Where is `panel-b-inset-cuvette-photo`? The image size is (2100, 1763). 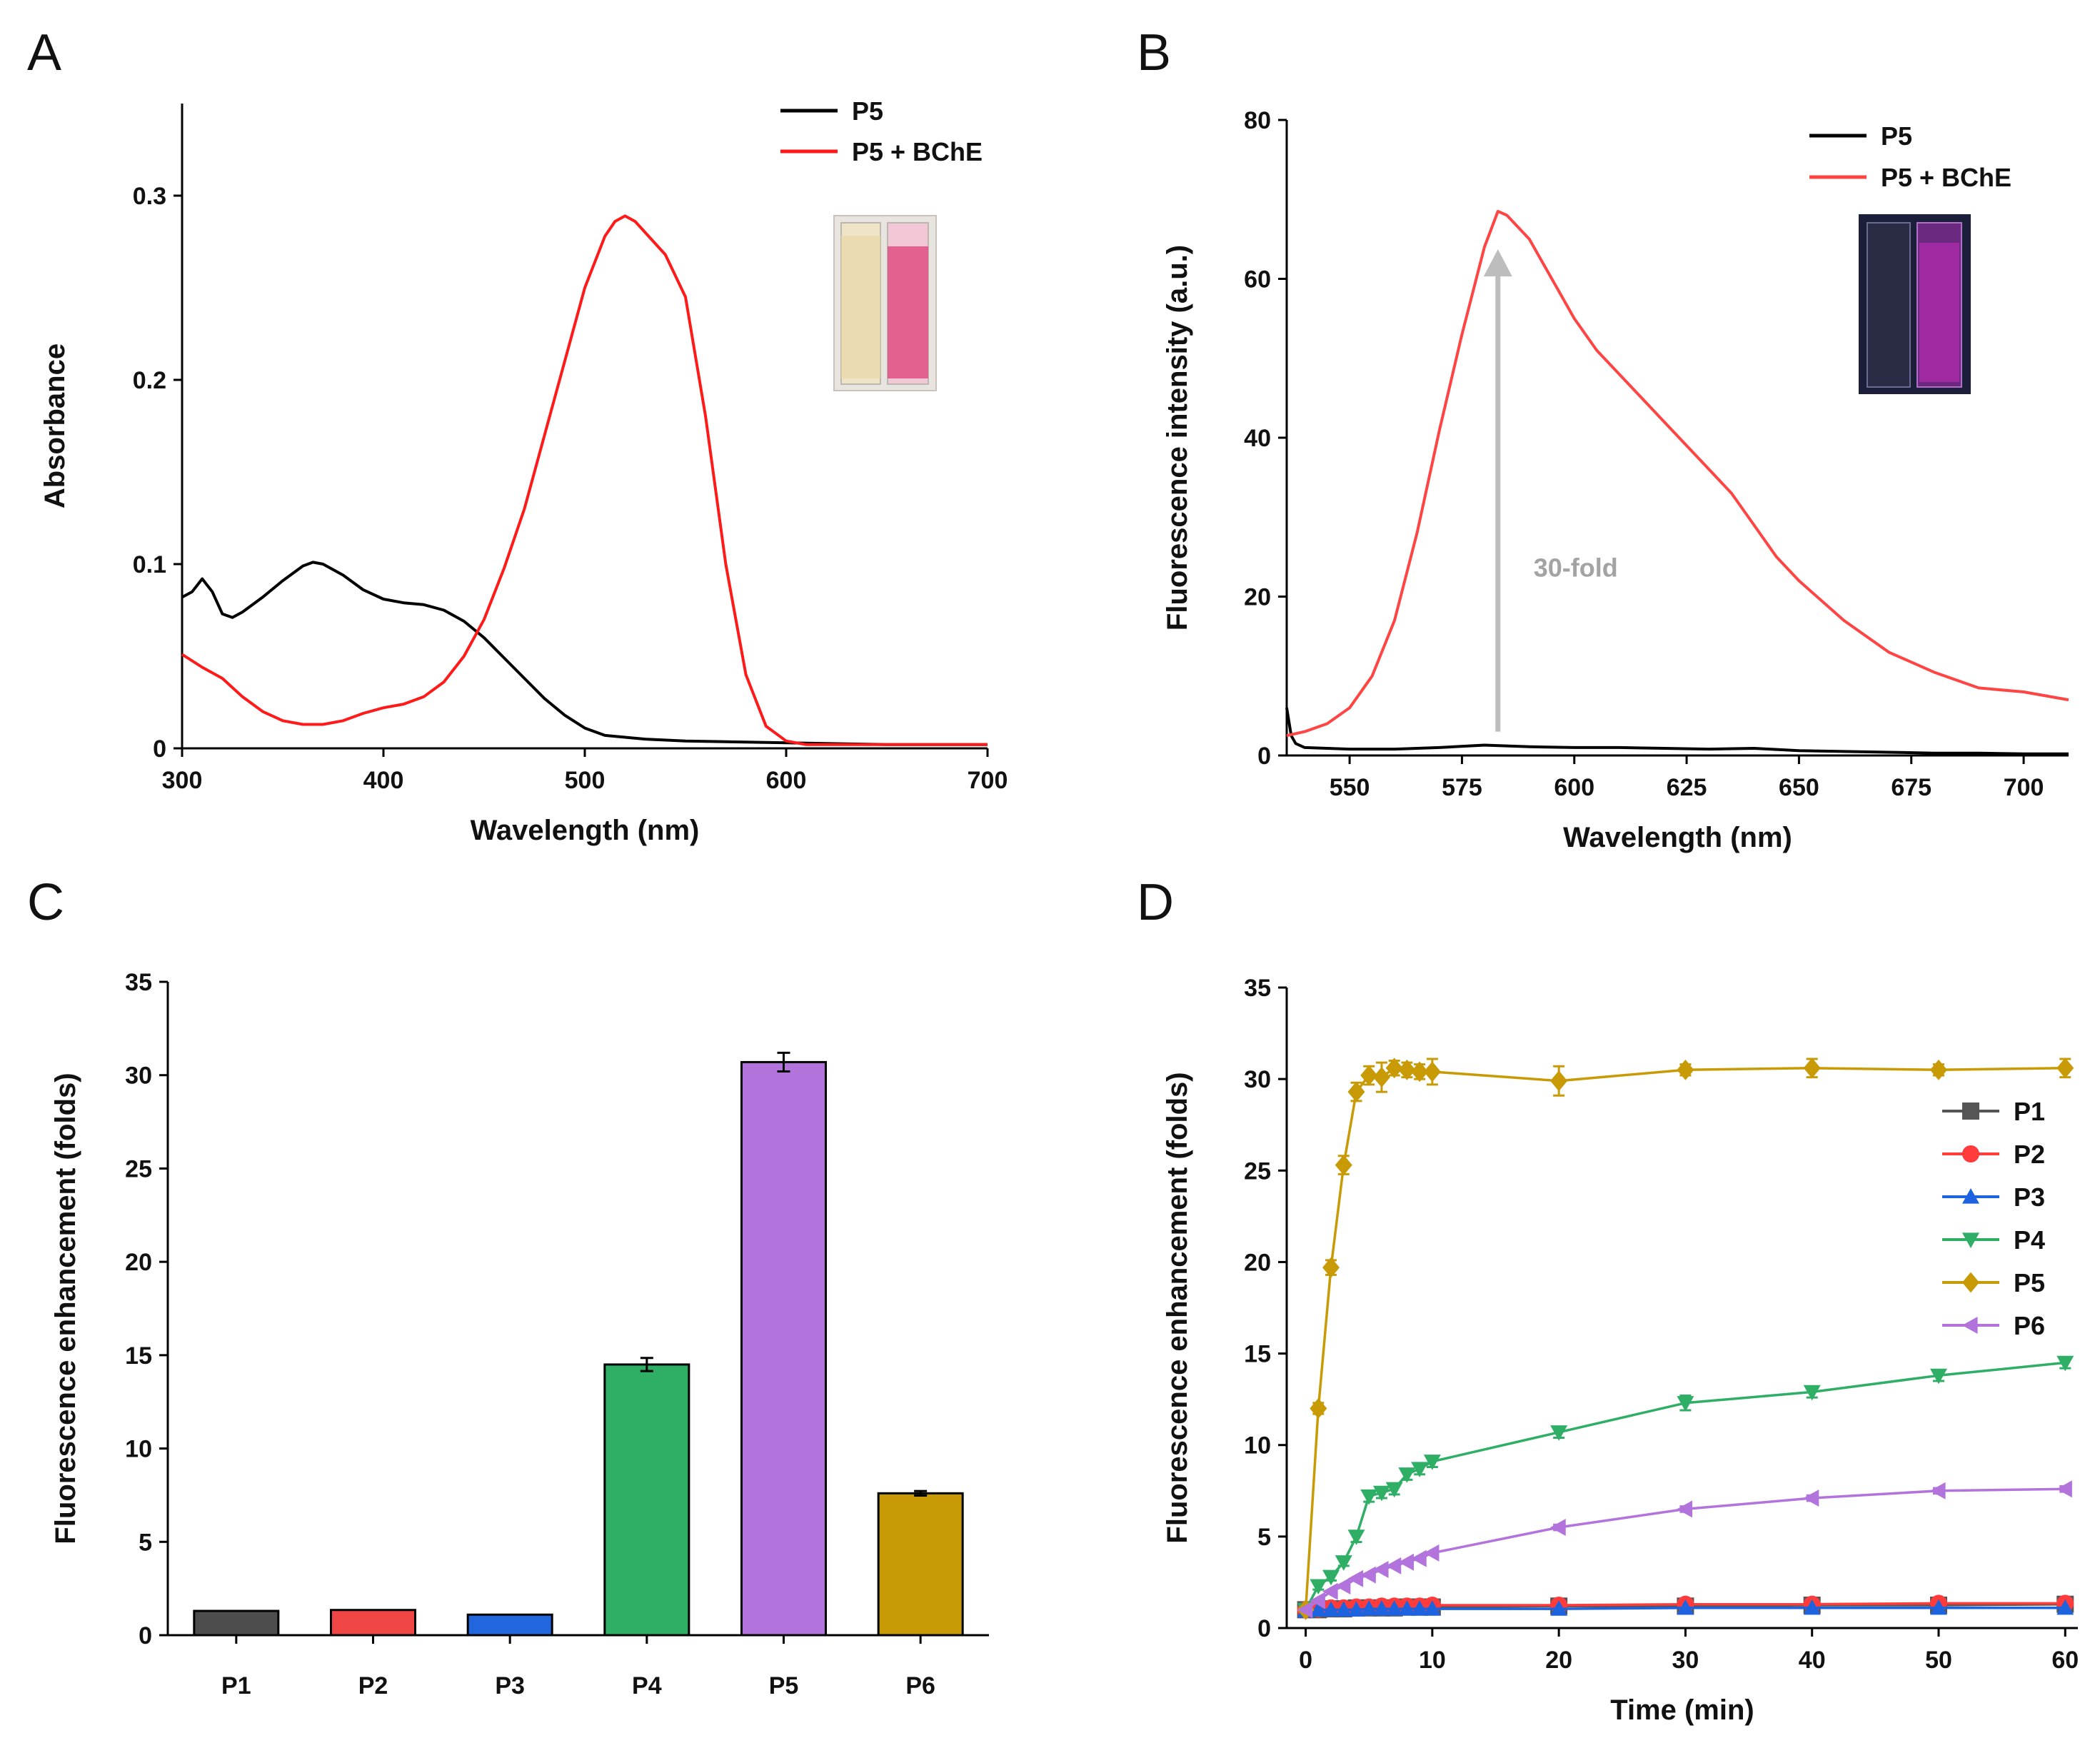 panel-b-inset-cuvette-photo is located at coordinates (1915, 304).